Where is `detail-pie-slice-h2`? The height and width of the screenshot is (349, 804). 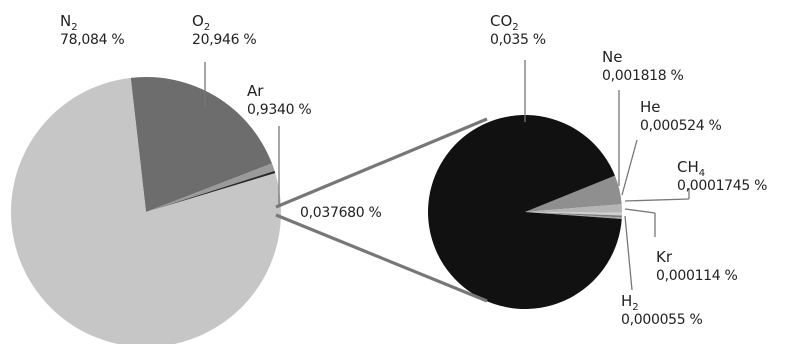 detail-pie-slice-h2 is located at coordinates (573, 215).